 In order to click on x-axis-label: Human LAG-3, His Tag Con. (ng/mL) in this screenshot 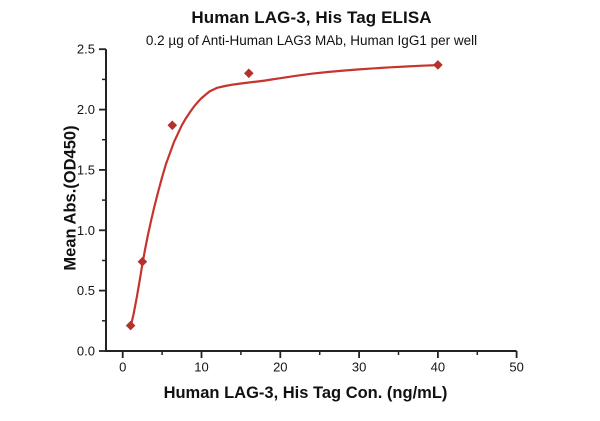, I will do `click(305, 393)`.